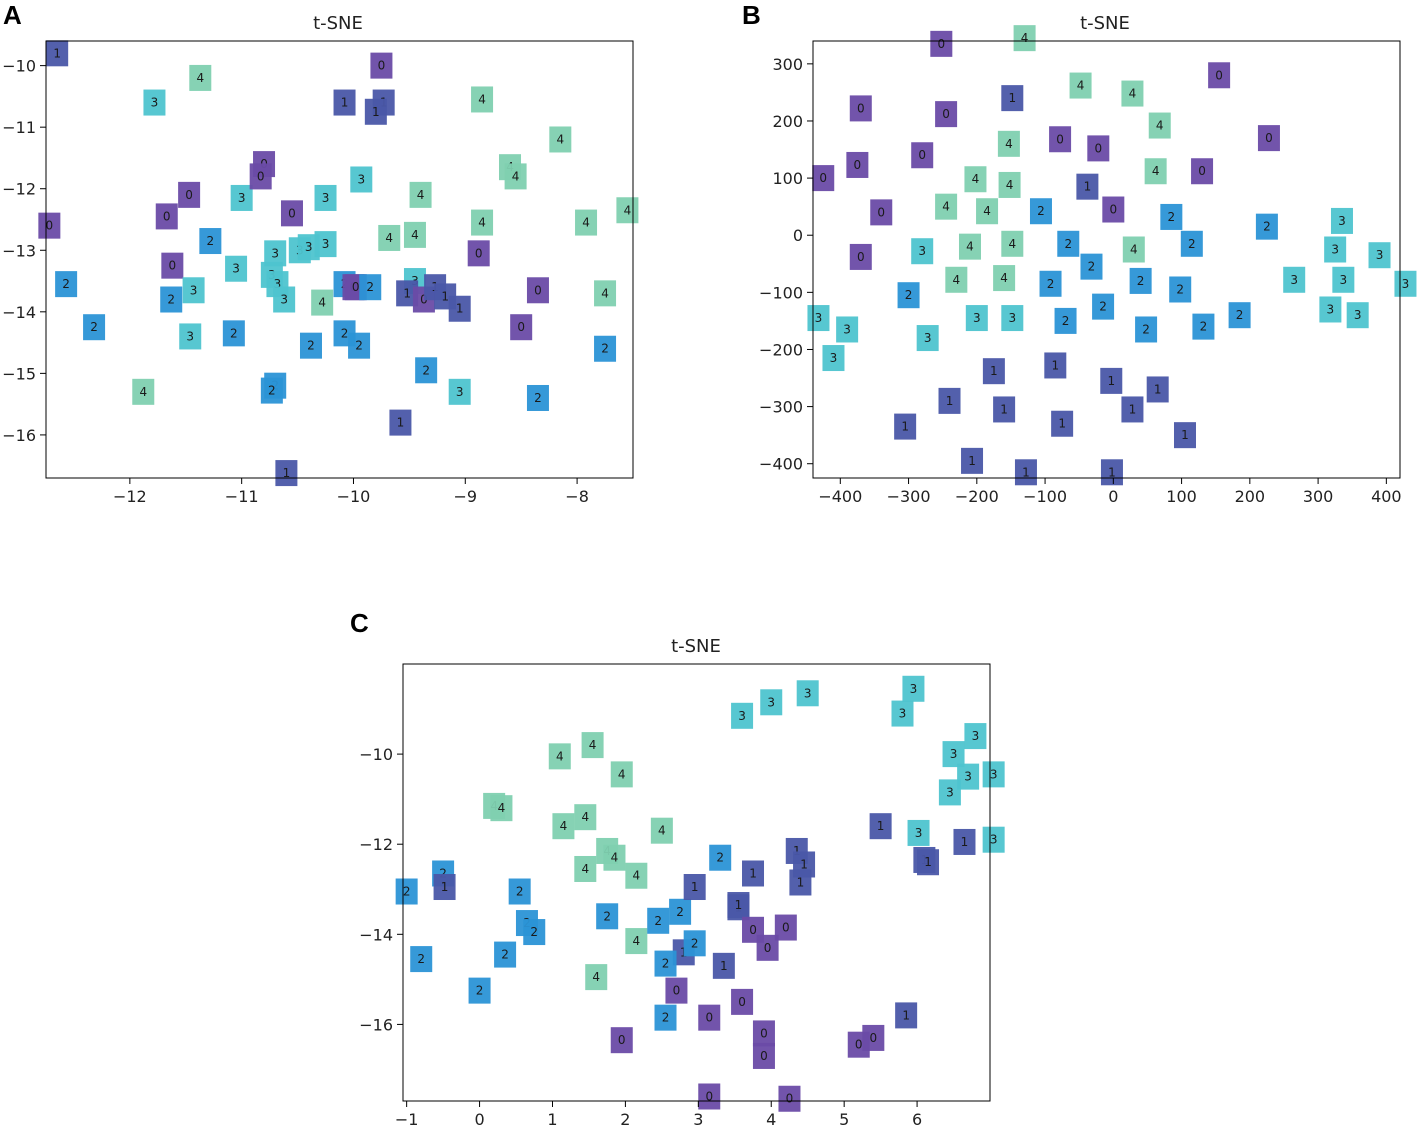  I want to click on point-c-68: 0, so click(789, 1098).